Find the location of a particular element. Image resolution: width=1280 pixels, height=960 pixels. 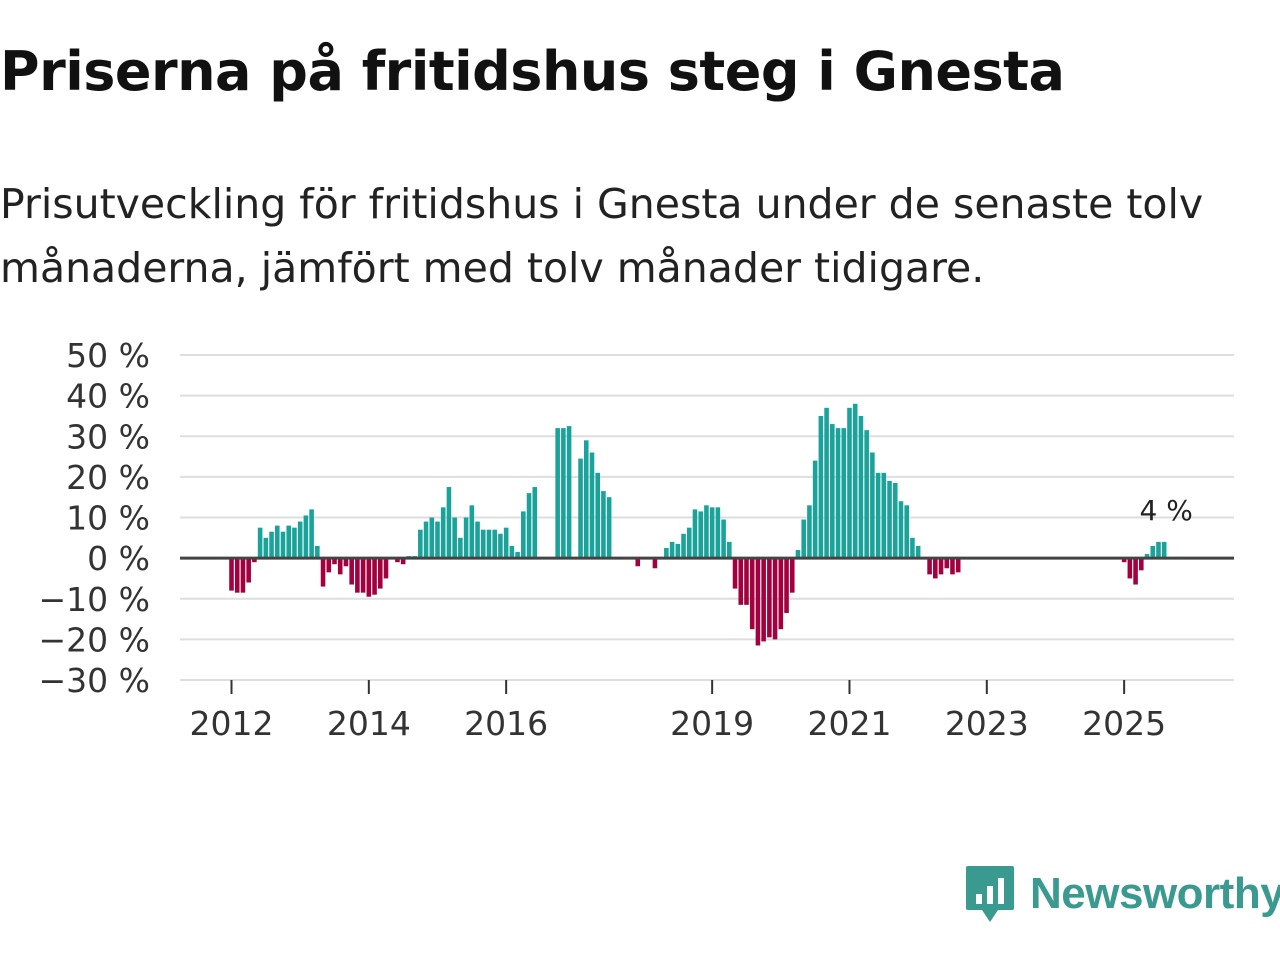

newsworthy-brand: Newsworthy is located at coordinates (1122, 894).